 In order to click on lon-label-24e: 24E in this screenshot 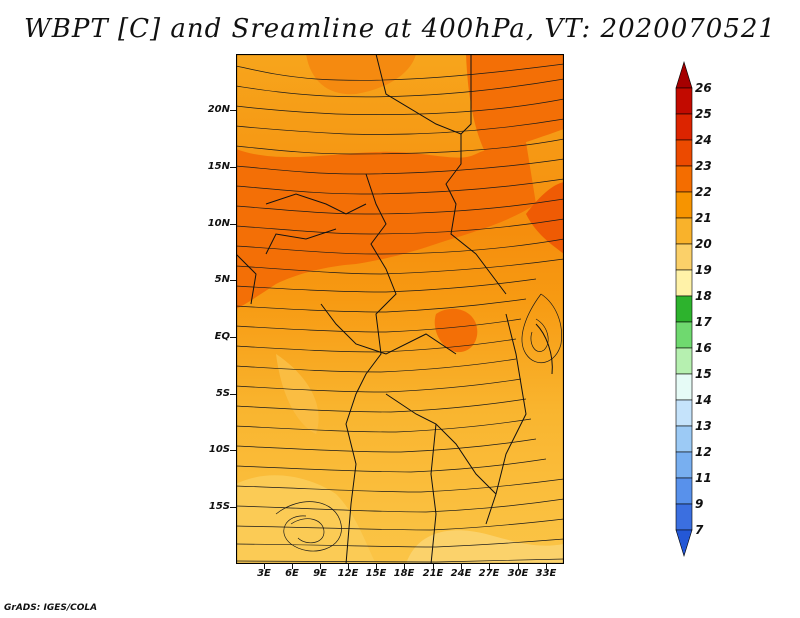, I will do `click(461, 573)`.